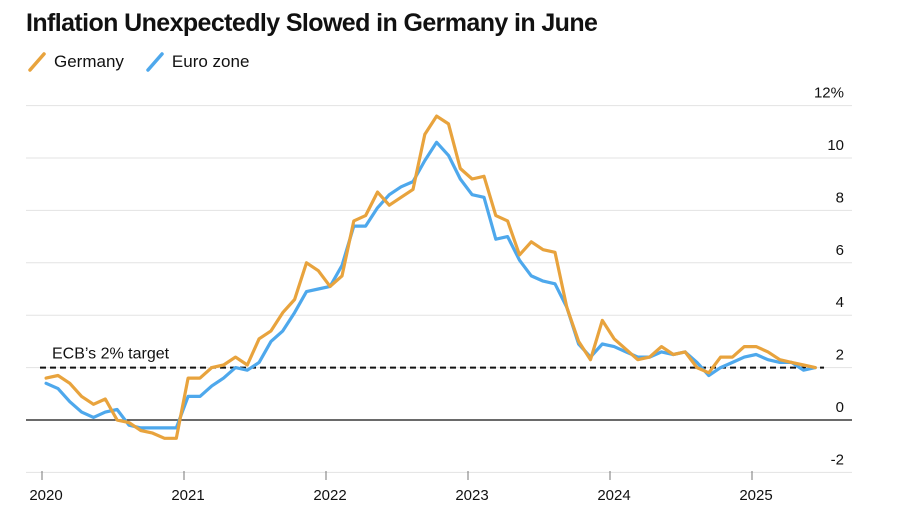 This screenshot has width=900, height=510. I want to click on y-tick-label: 6, so click(840, 250).